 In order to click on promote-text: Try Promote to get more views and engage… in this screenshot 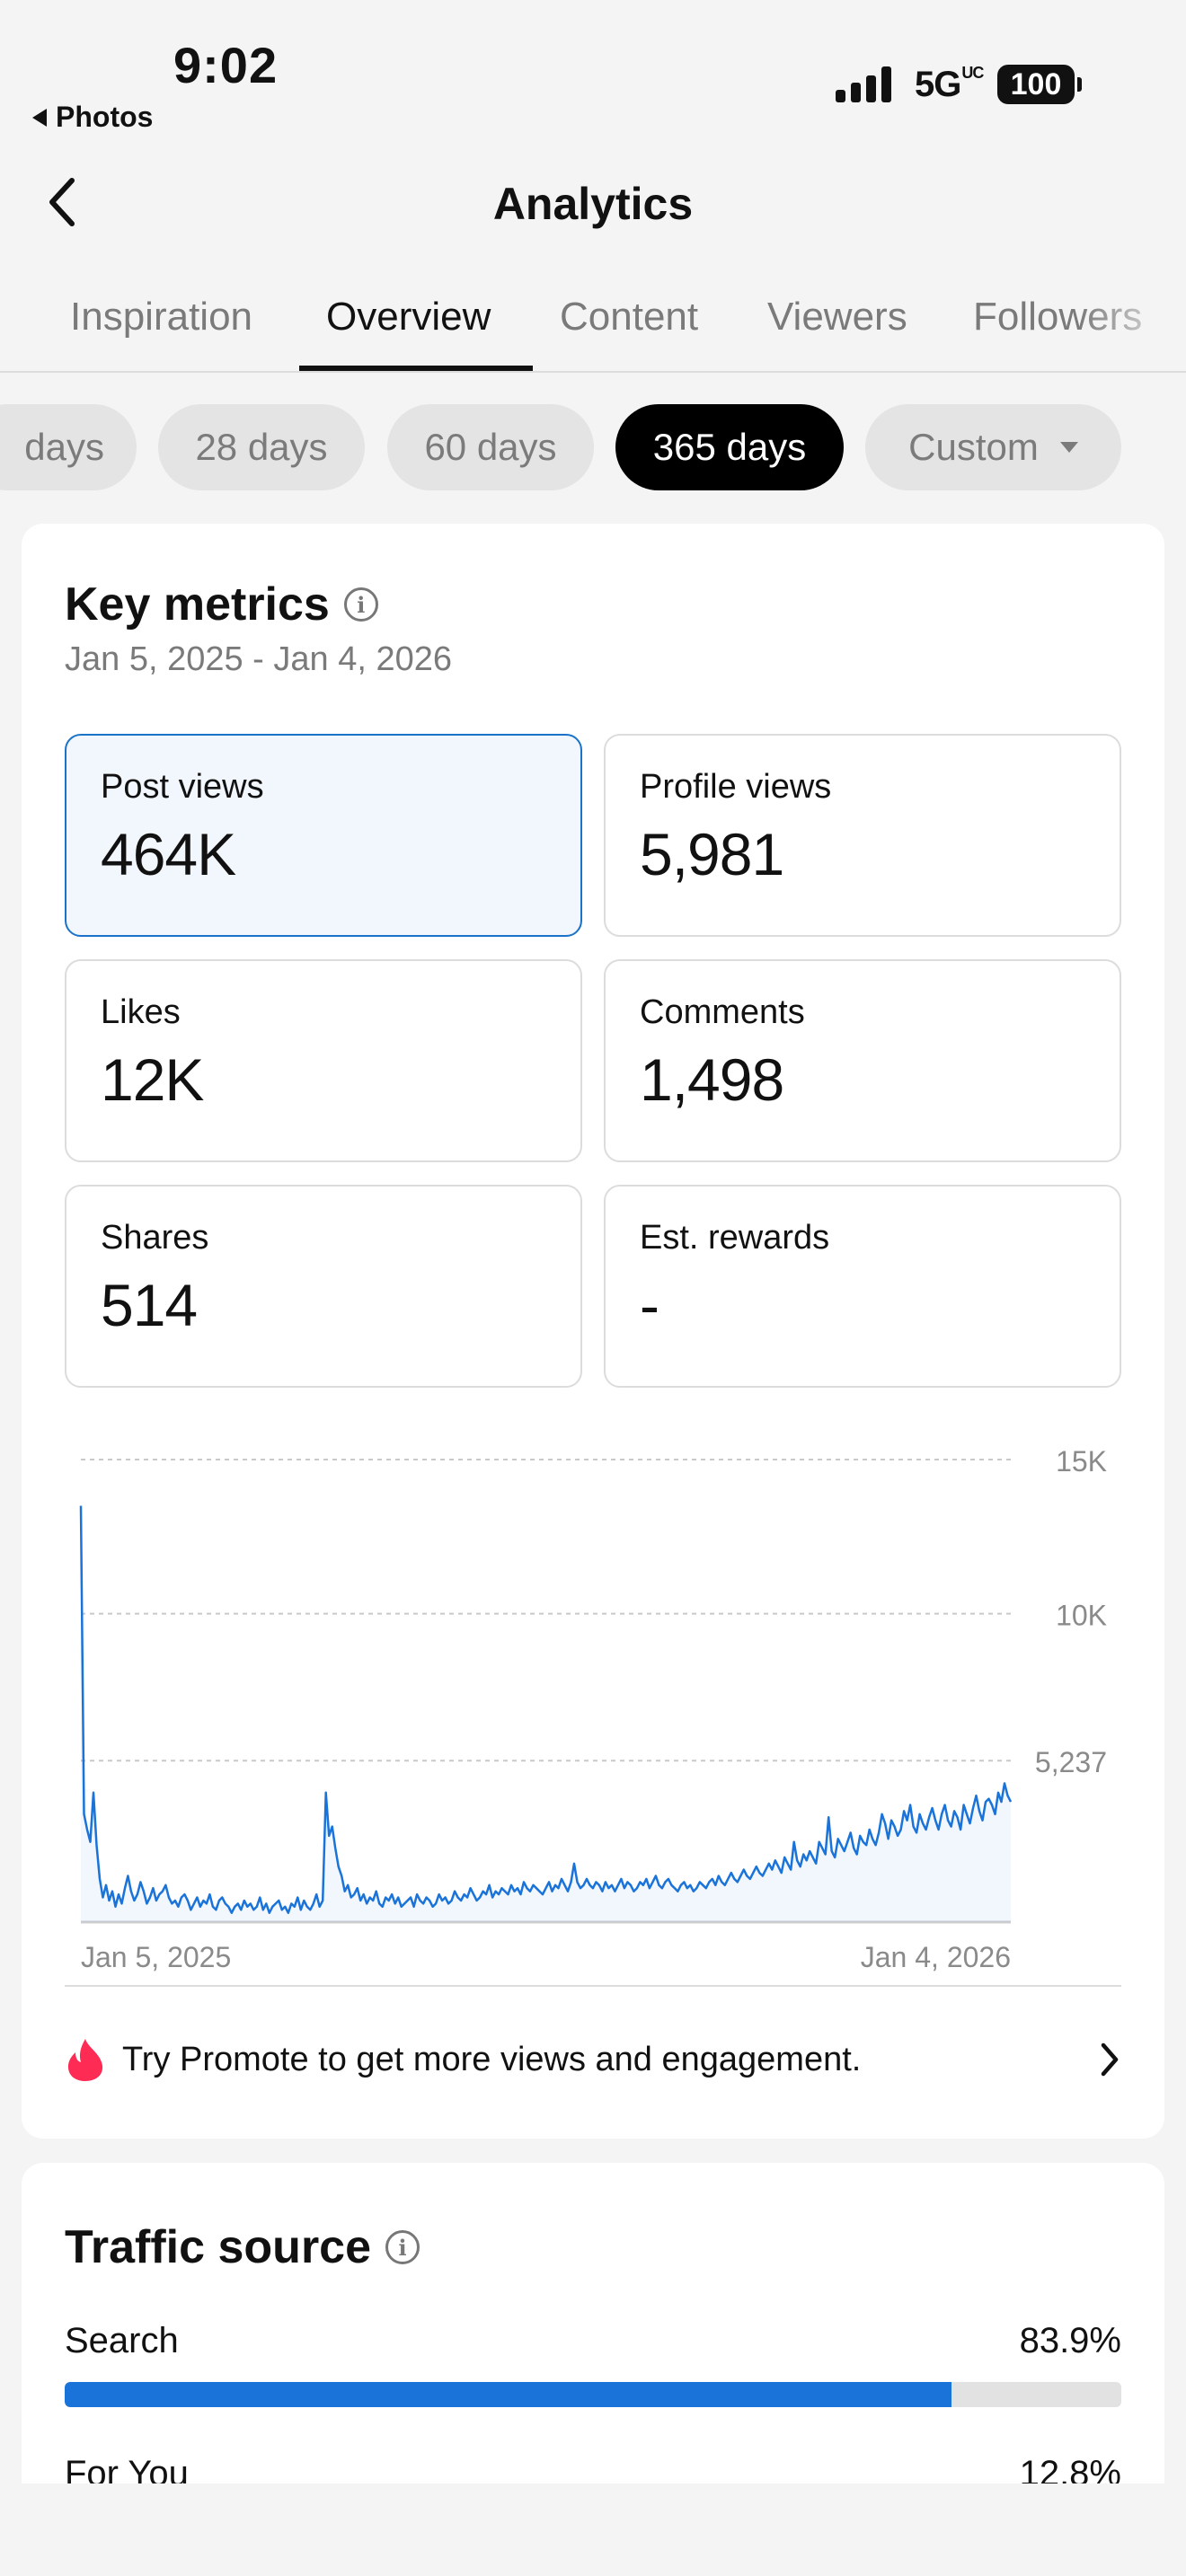, I will do `click(492, 2059)`.